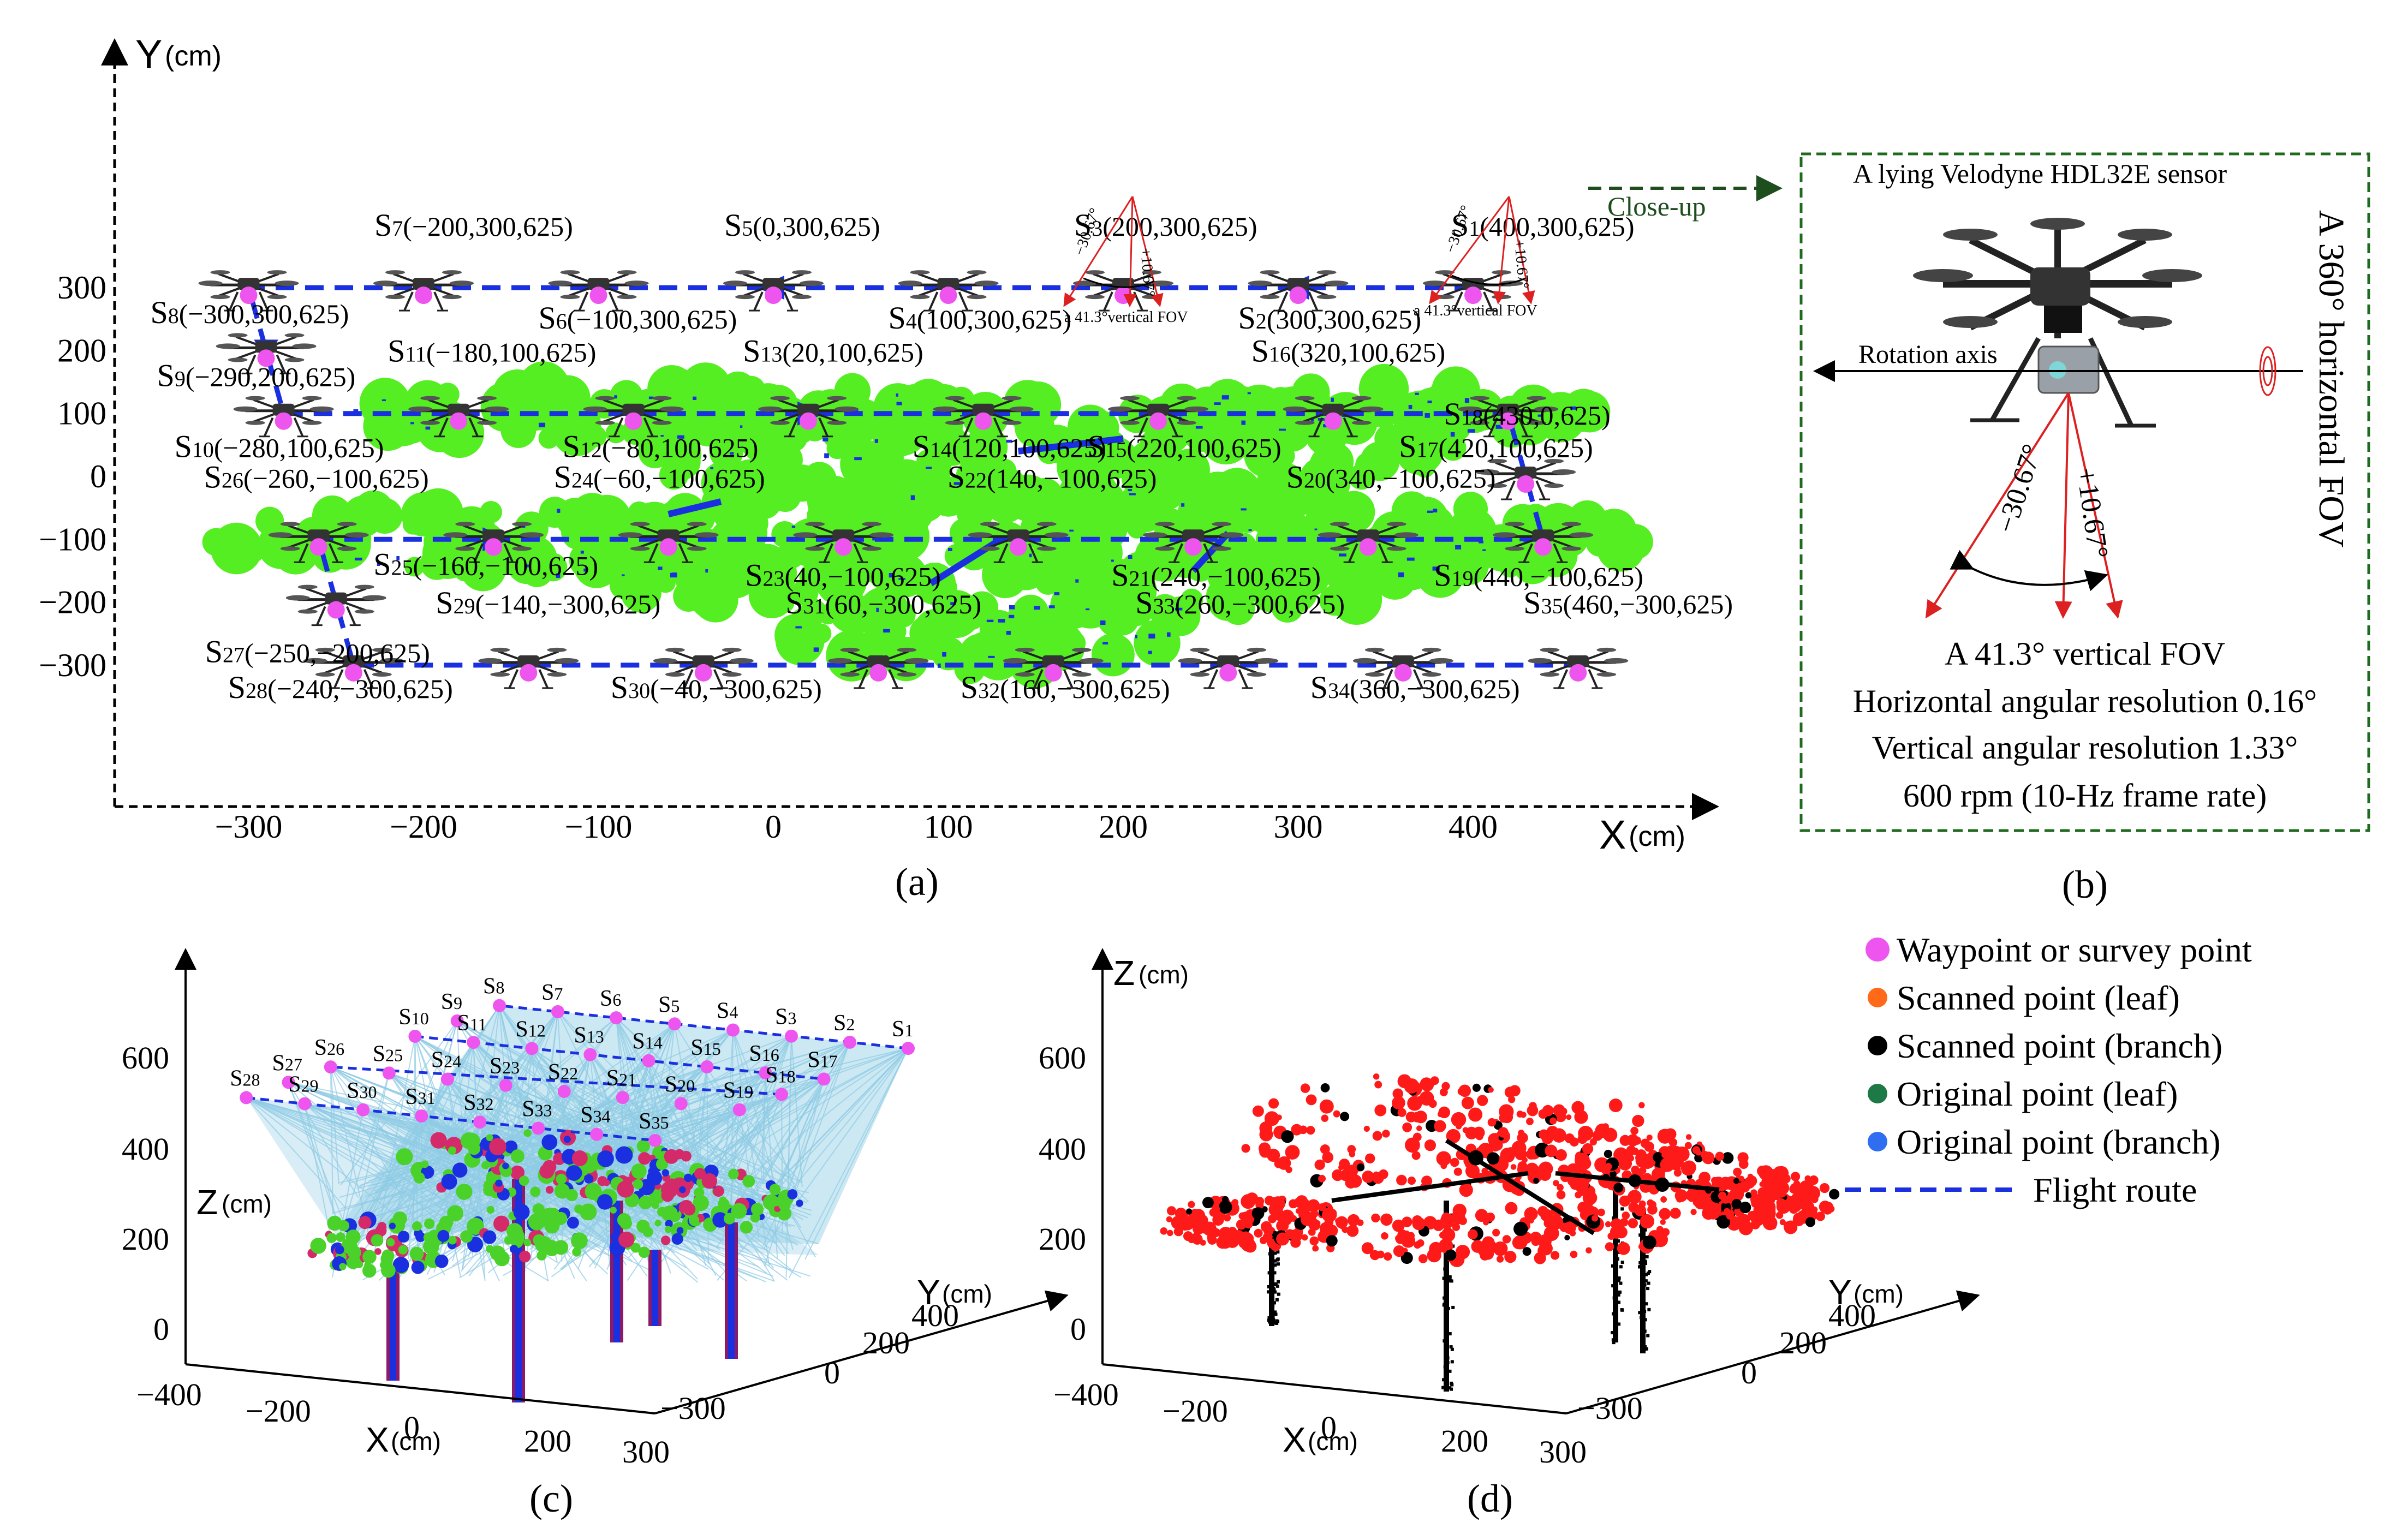 This screenshot has height=1540, width=2384. Describe the element at coordinates (1052, 477) in the screenshot. I see `label-s22: S22(140,−100,625)` at that location.